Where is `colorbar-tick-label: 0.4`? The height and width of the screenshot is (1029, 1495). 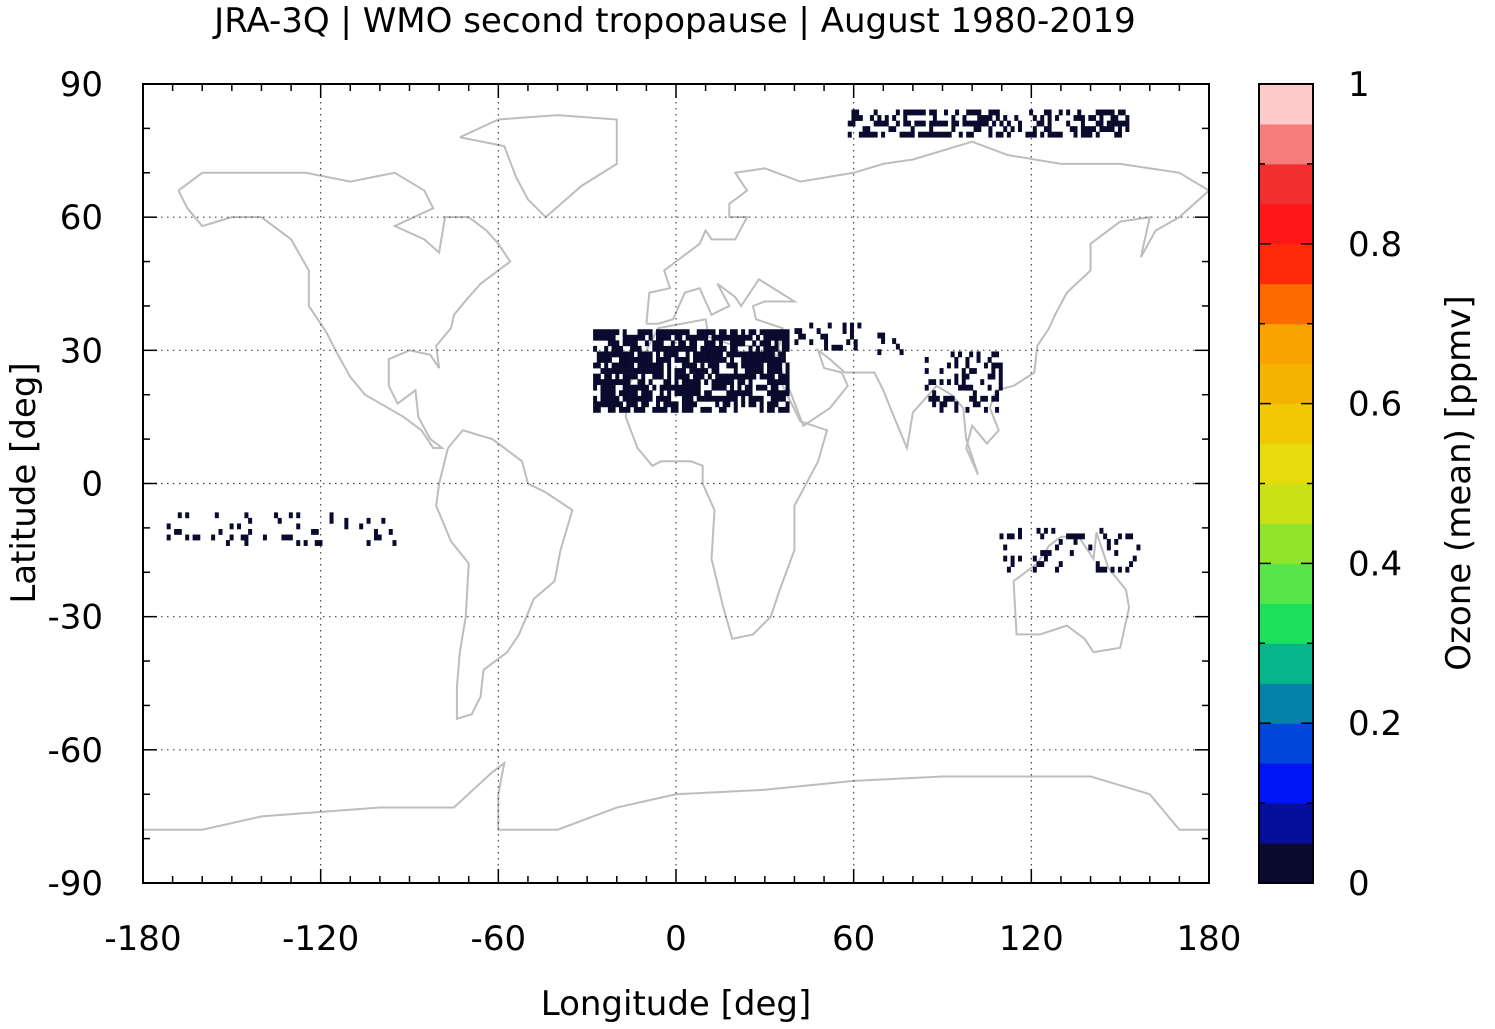 colorbar-tick-label: 0.4 is located at coordinates (1375, 564).